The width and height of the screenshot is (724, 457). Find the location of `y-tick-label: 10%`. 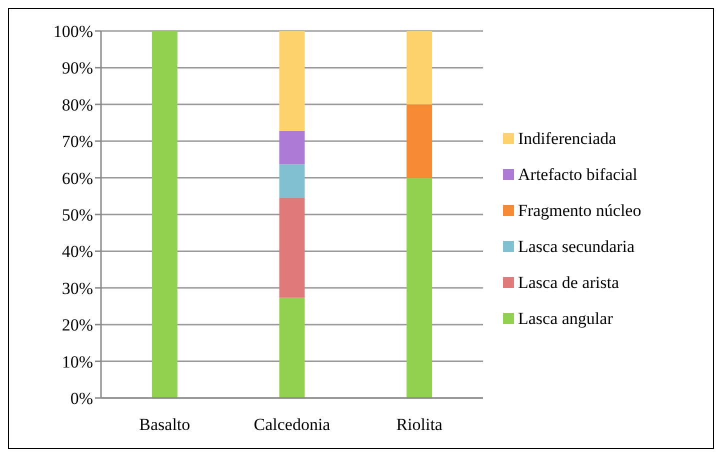

y-tick-label: 10% is located at coordinates (77, 362).